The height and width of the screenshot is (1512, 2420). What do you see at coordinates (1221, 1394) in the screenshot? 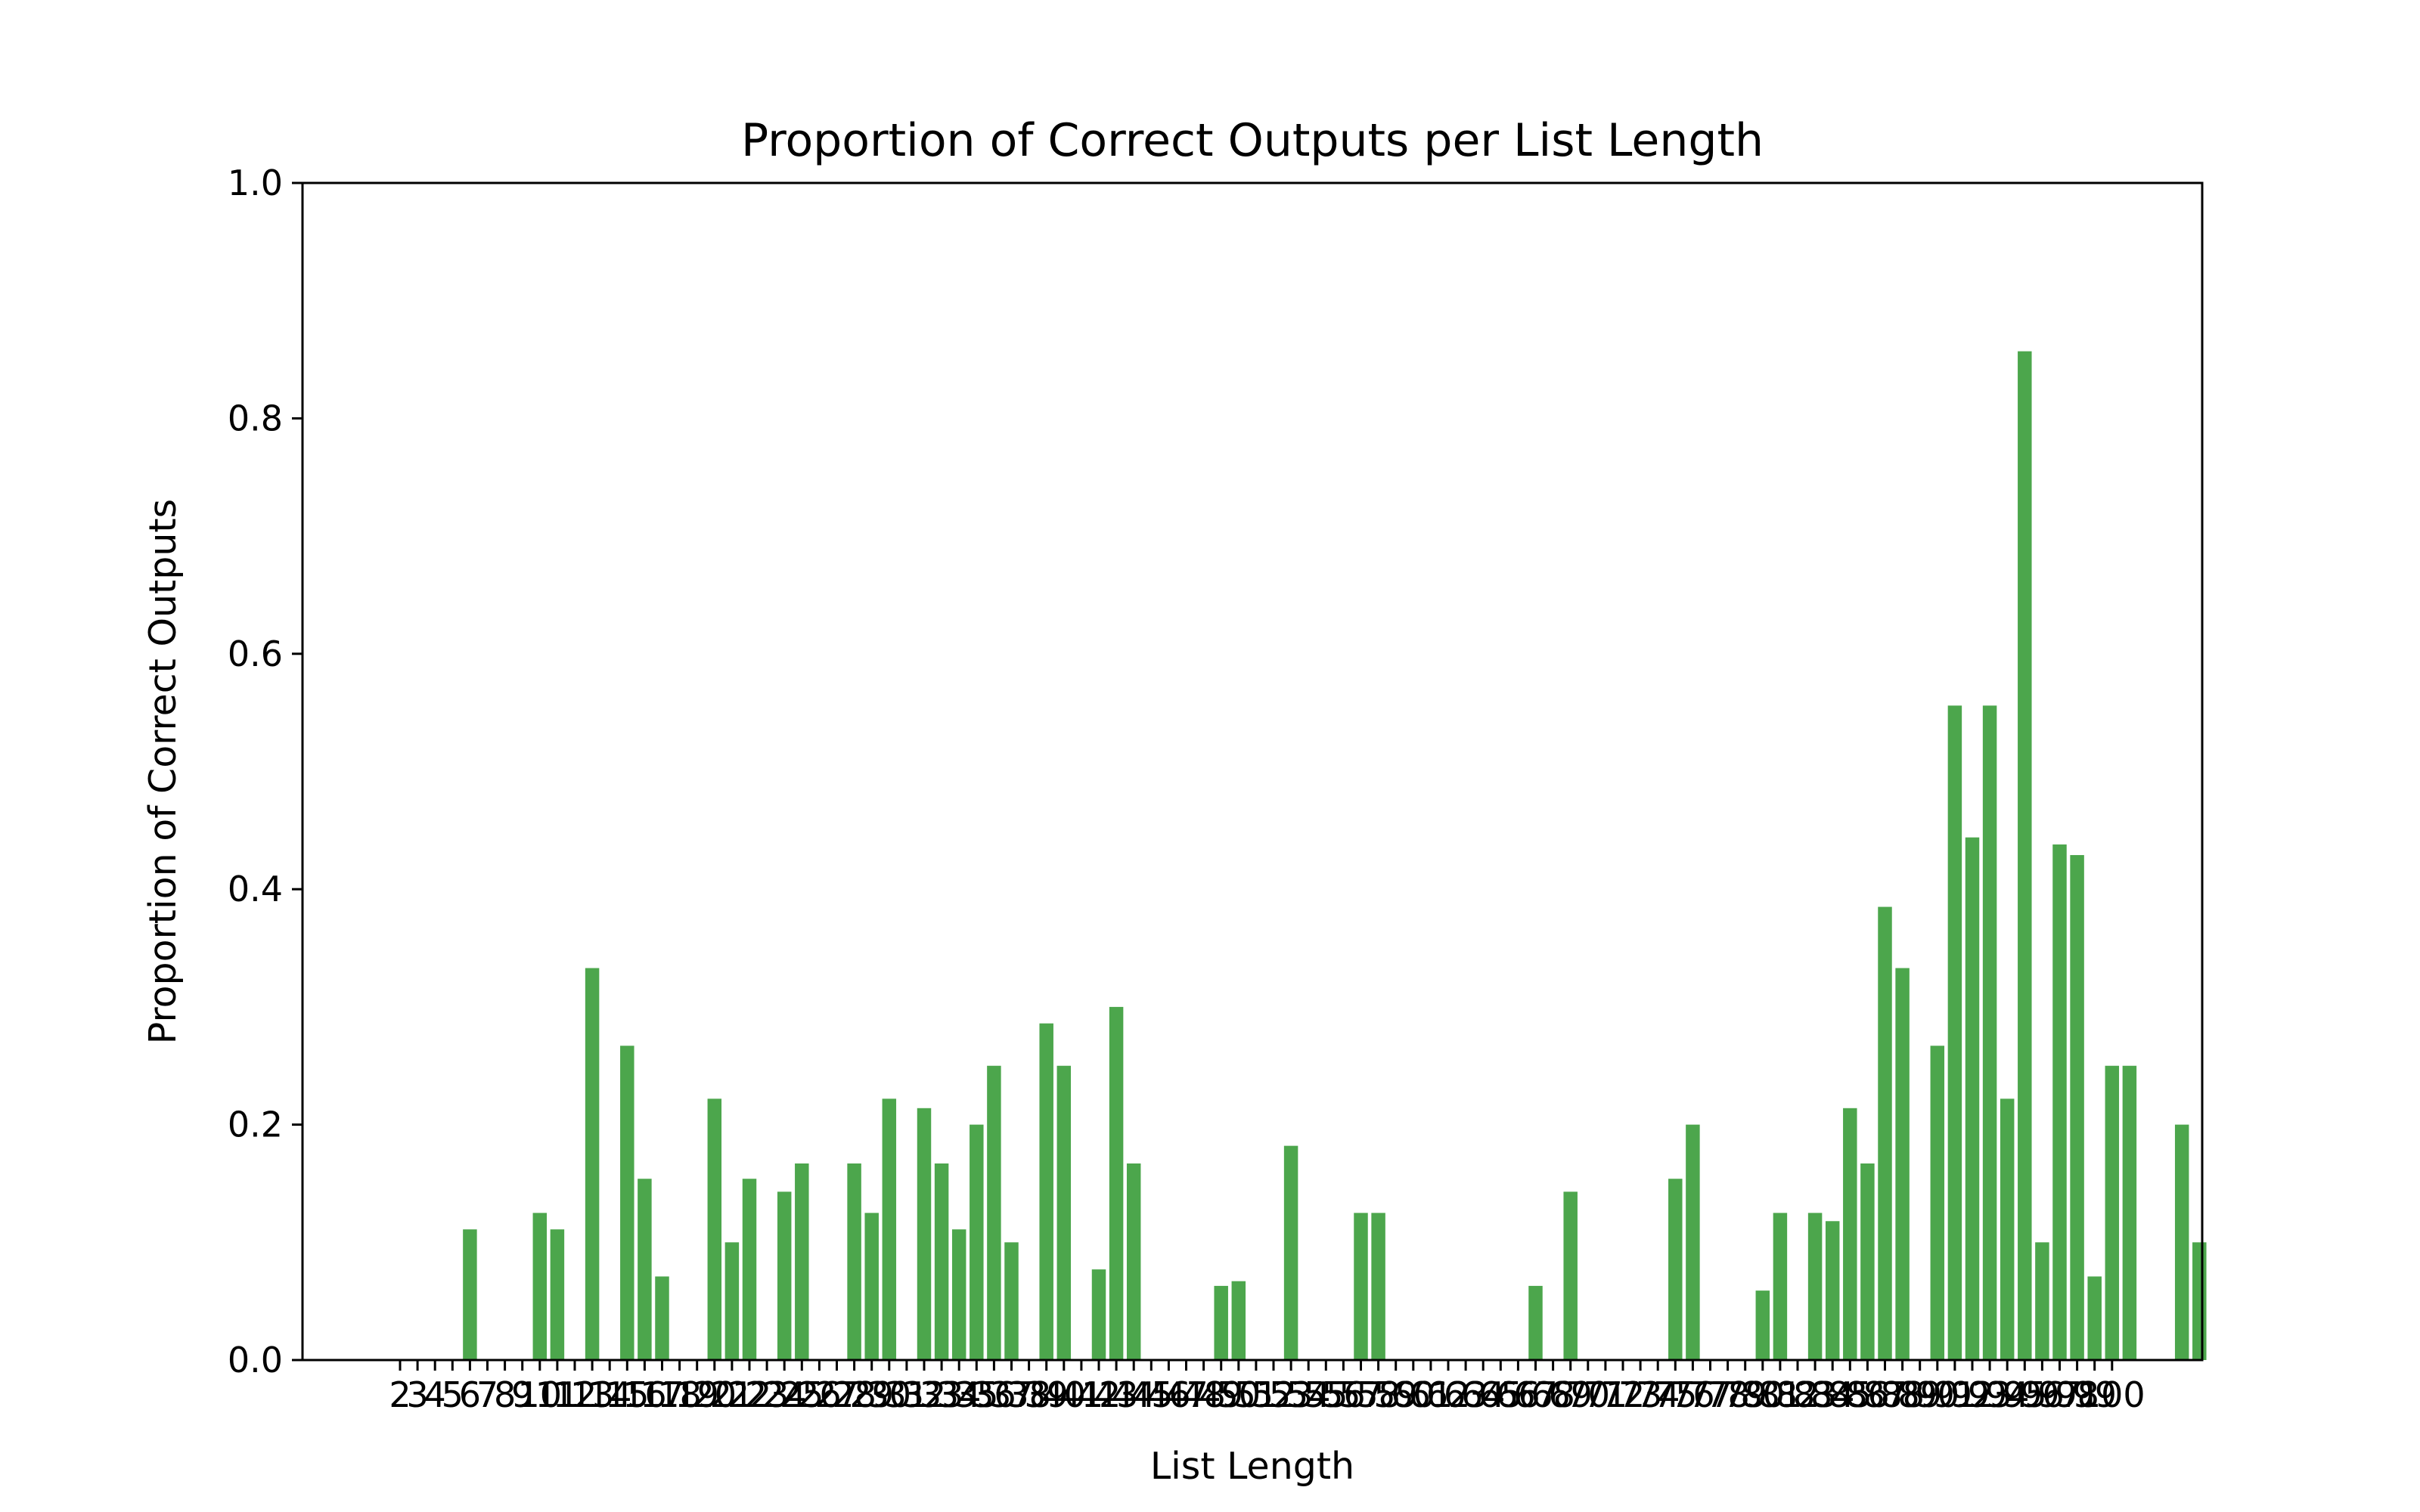
I see `x-tick-label-49: 49` at bounding box center [1221, 1394].